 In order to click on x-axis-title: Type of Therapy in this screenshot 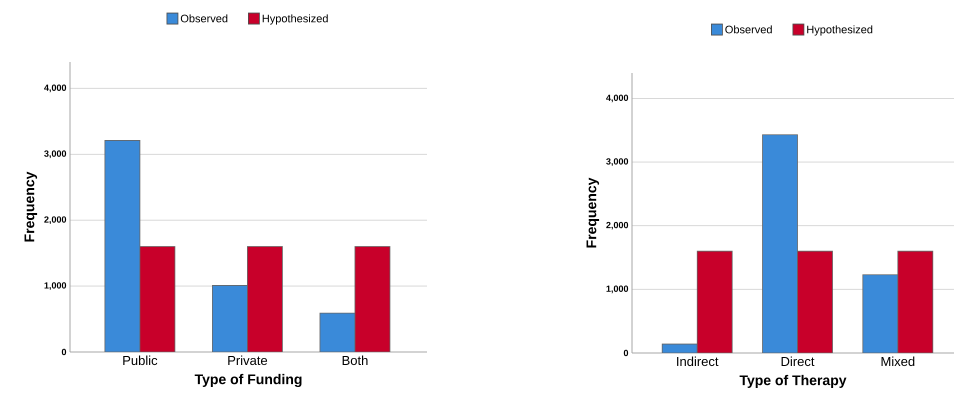, I will do `click(793, 381)`.